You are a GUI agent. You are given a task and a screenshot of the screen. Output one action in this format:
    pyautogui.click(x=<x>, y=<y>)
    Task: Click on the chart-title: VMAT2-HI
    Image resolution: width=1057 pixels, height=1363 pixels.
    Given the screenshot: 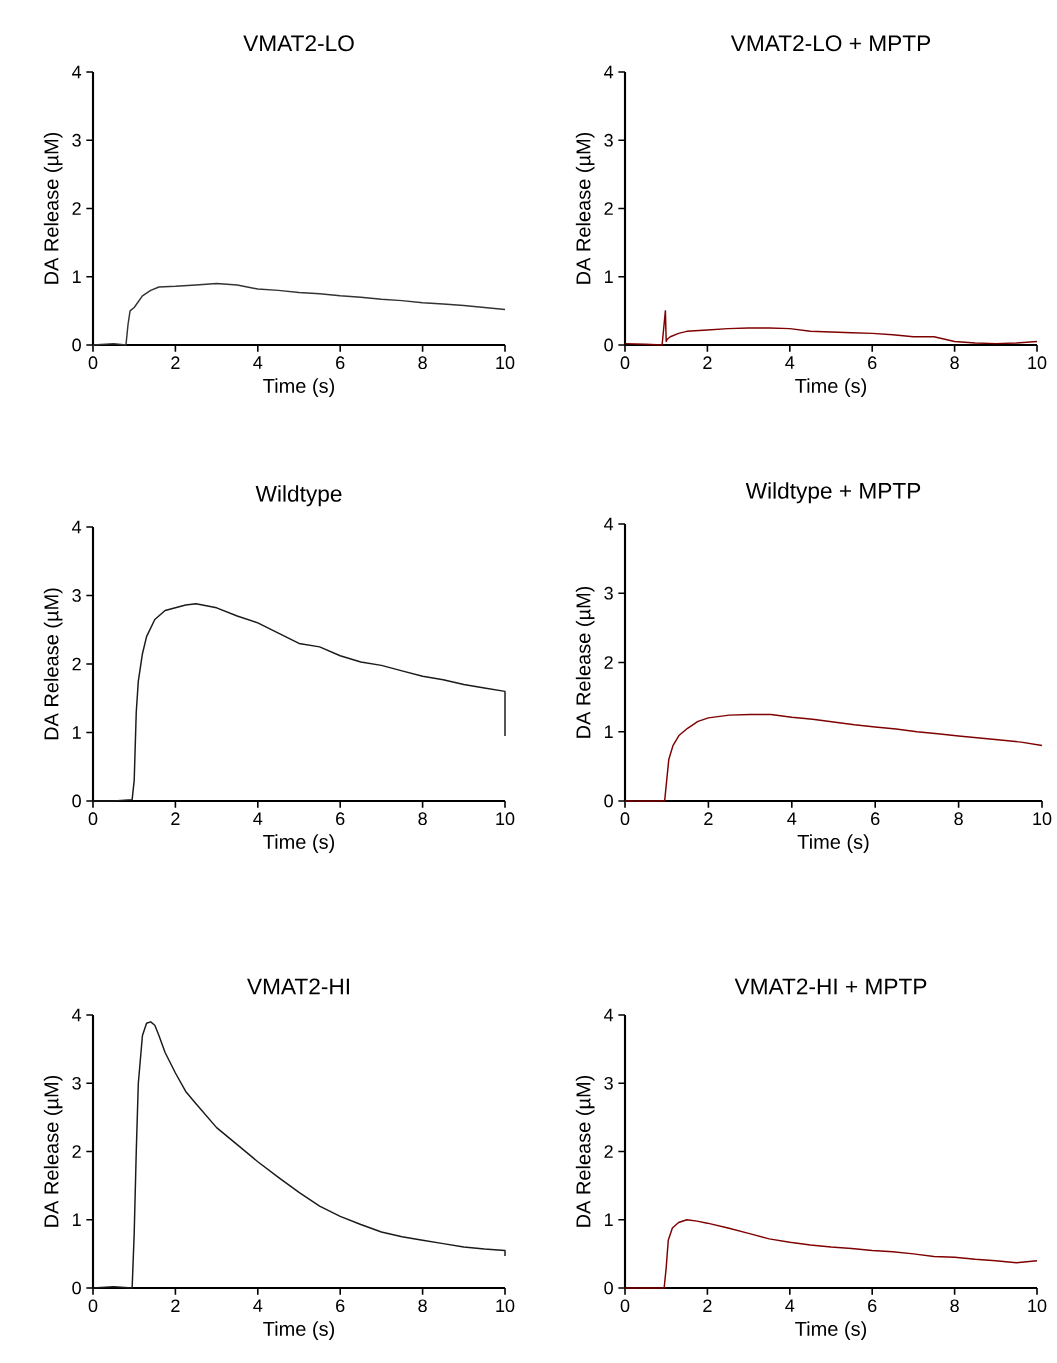 What is the action you would take?
    pyautogui.click(x=298, y=986)
    